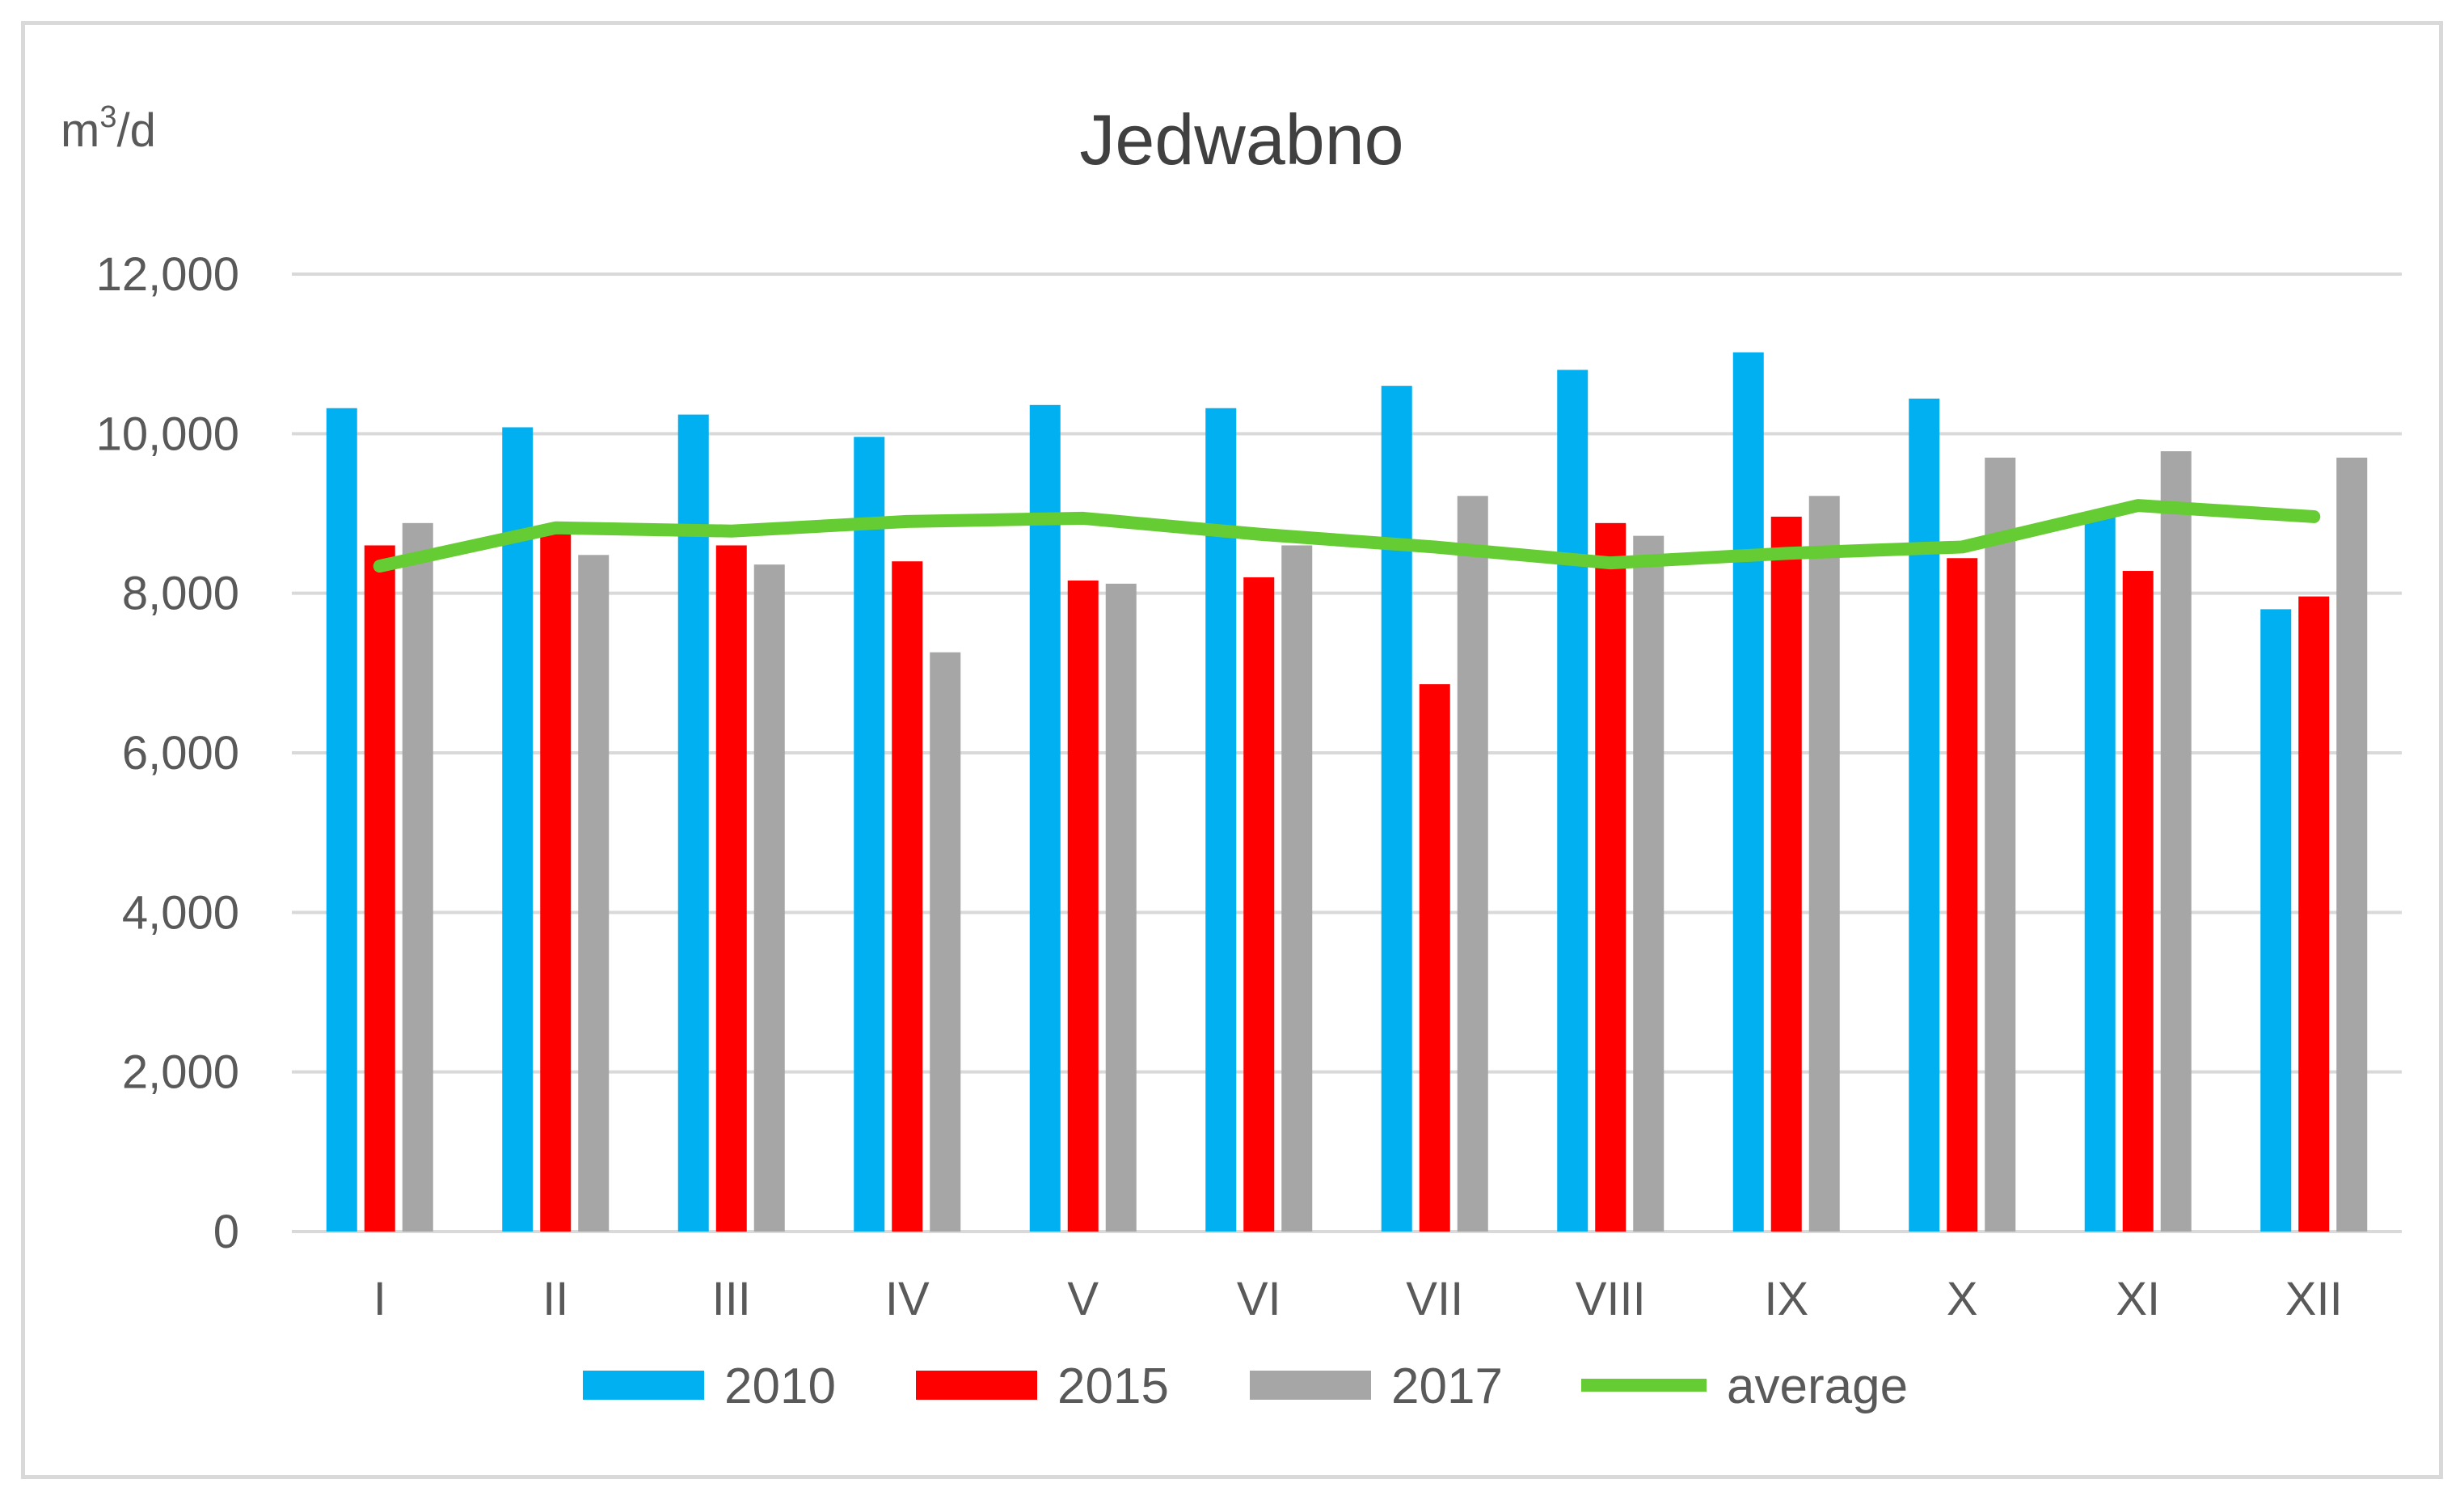 Image resolution: width=2464 pixels, height=1500 pixels. I want to click on x-tick-label: VIII, so click(1611, 1299).